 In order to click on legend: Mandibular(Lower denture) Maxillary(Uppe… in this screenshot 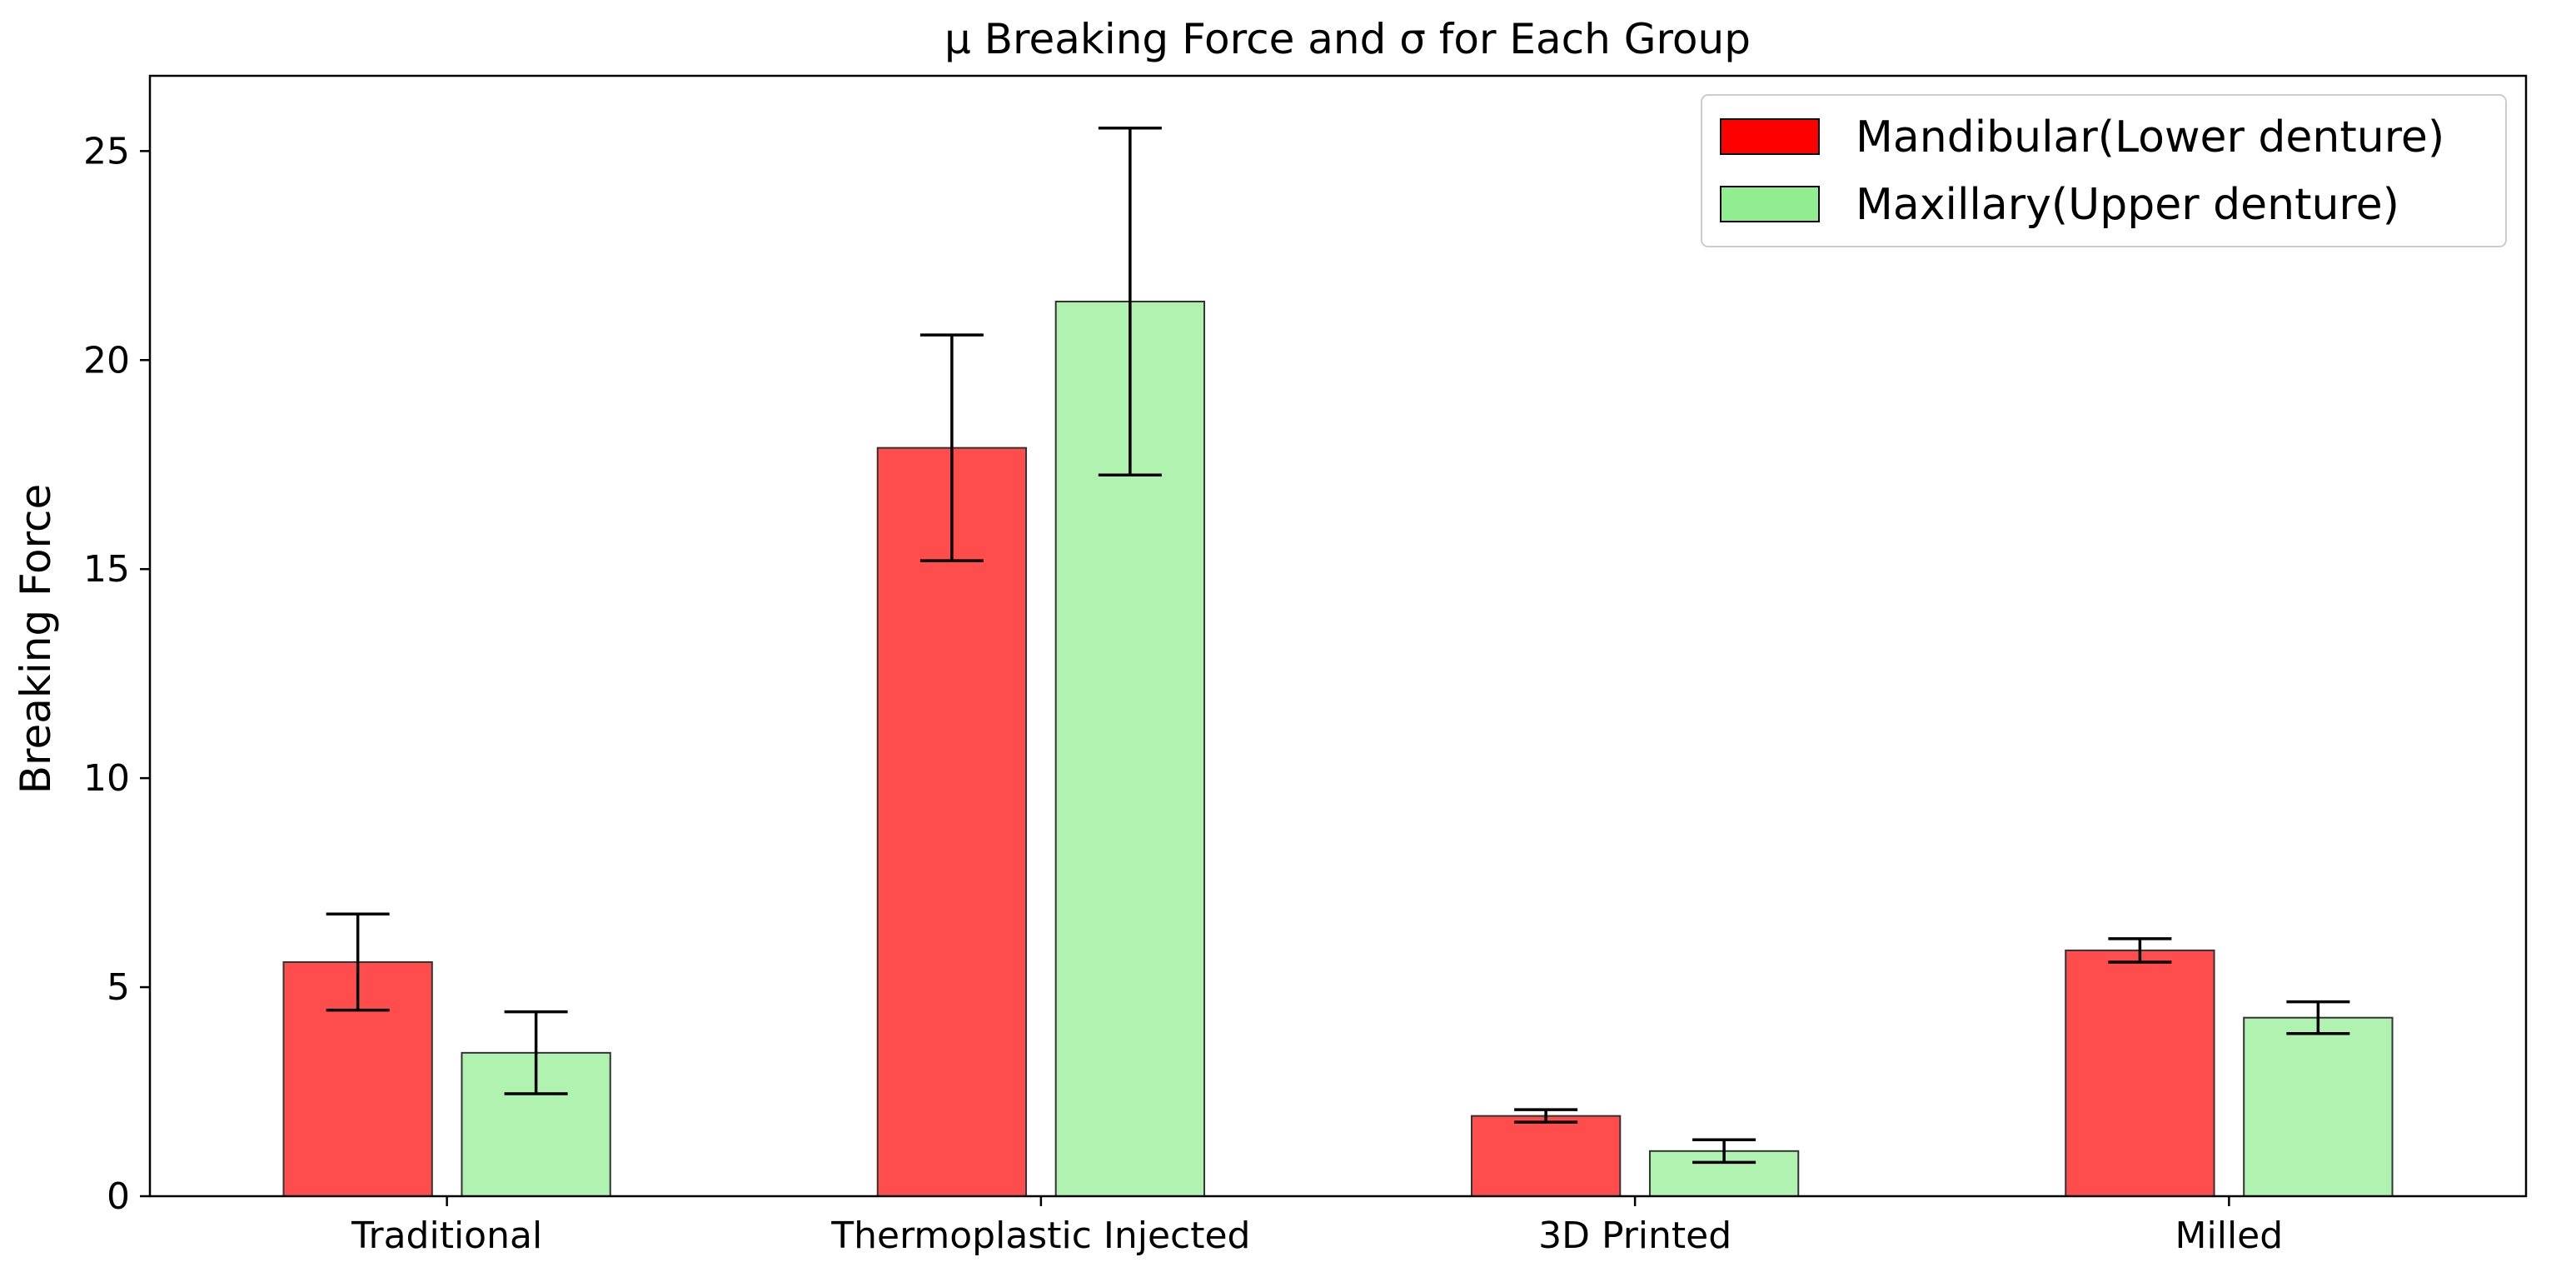, I will do `click(2104, 170)`.